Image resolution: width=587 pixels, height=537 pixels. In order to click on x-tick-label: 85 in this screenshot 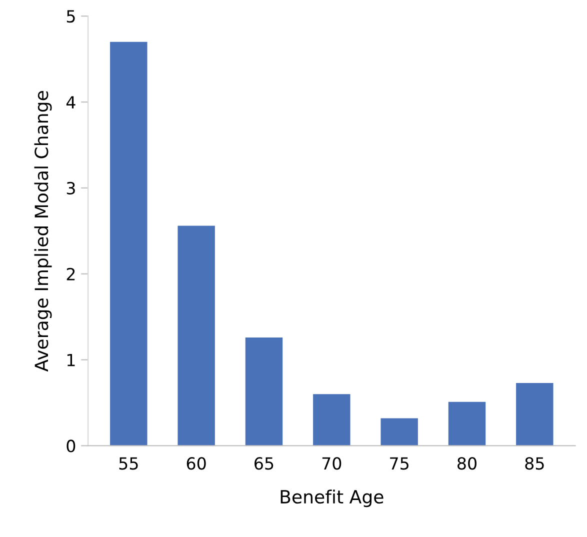, I will do `click(534, 463)`.